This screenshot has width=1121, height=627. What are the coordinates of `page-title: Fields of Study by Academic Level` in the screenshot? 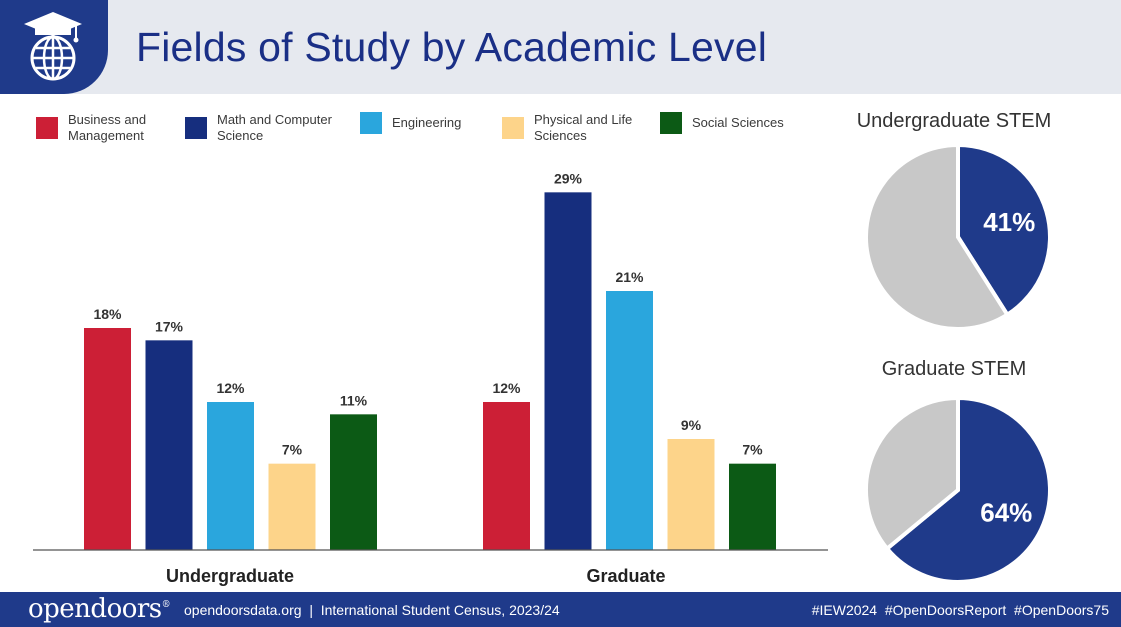 It's located at (452, 47).